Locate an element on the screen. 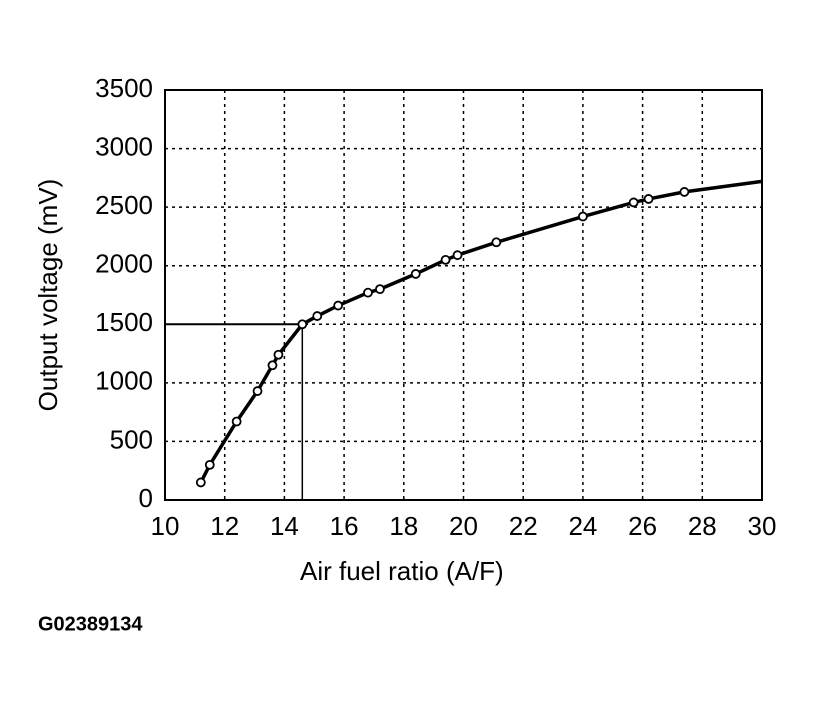 Image resolution: width=814 pixels, height=712 pixels. y-tick-label: 1500 is located at coordinates (124, 322).